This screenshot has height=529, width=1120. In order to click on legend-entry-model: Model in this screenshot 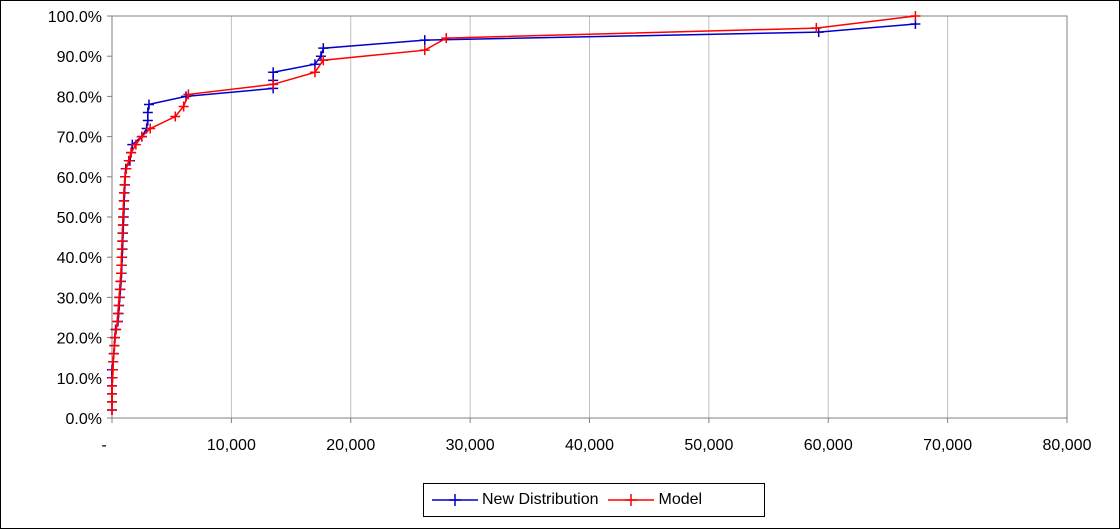, I will do `click(655, 500)`.